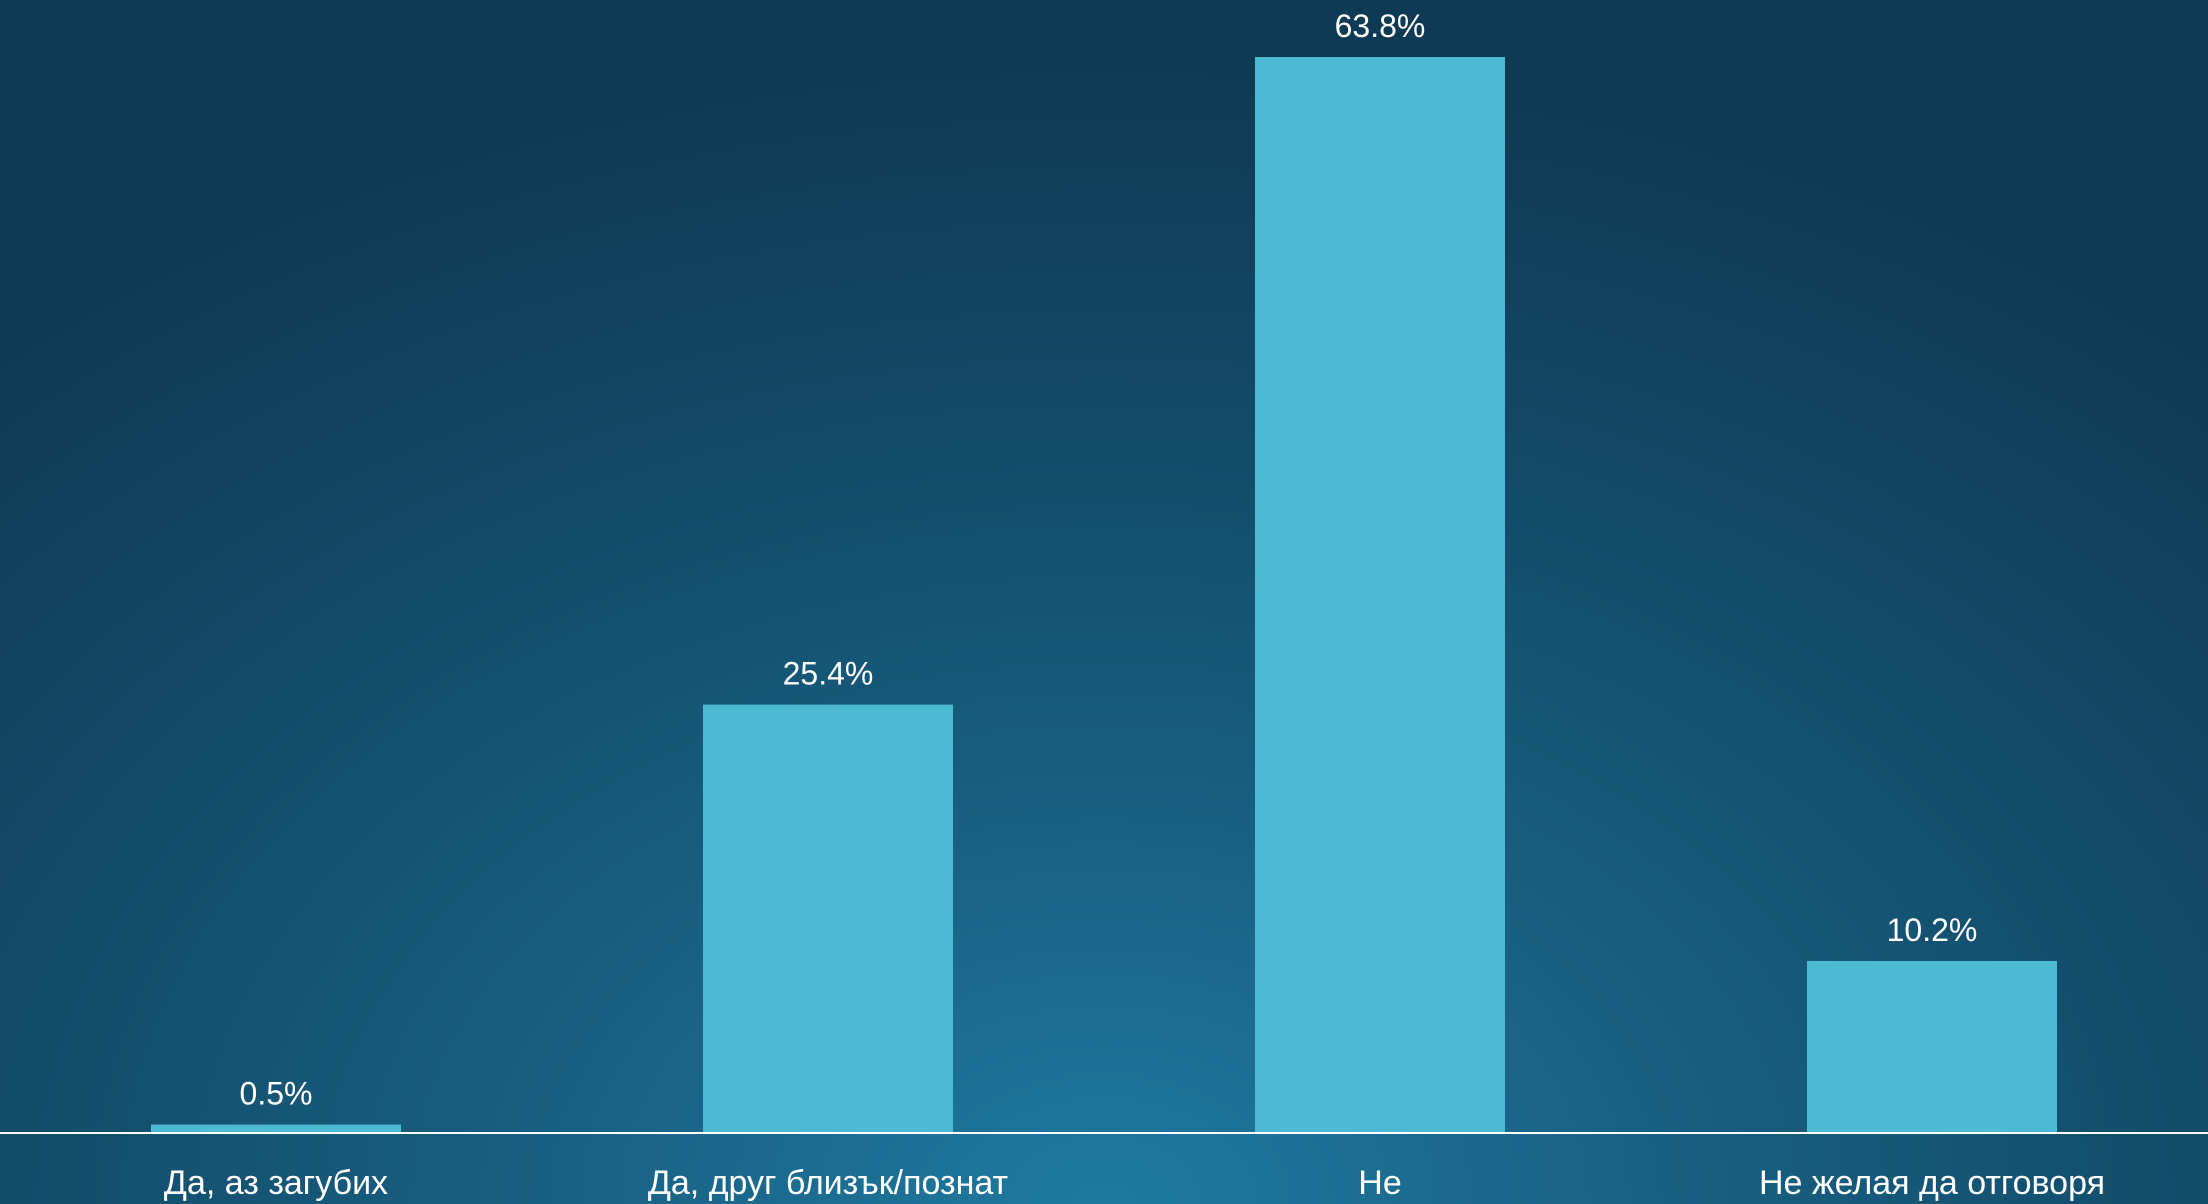 The width and height of the screenshot is (2208, 1204). I want to click on data-label-4: 10.2%, so click(1932, 930).